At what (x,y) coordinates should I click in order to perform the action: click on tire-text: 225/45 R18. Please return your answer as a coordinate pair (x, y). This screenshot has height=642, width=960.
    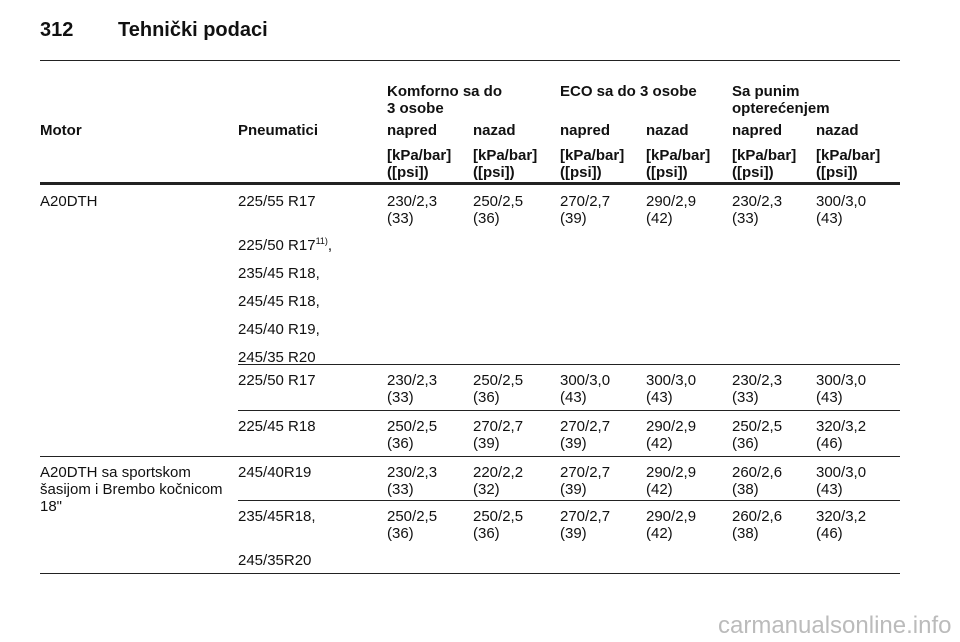
    Looking at the image, I should click on (277, 426).